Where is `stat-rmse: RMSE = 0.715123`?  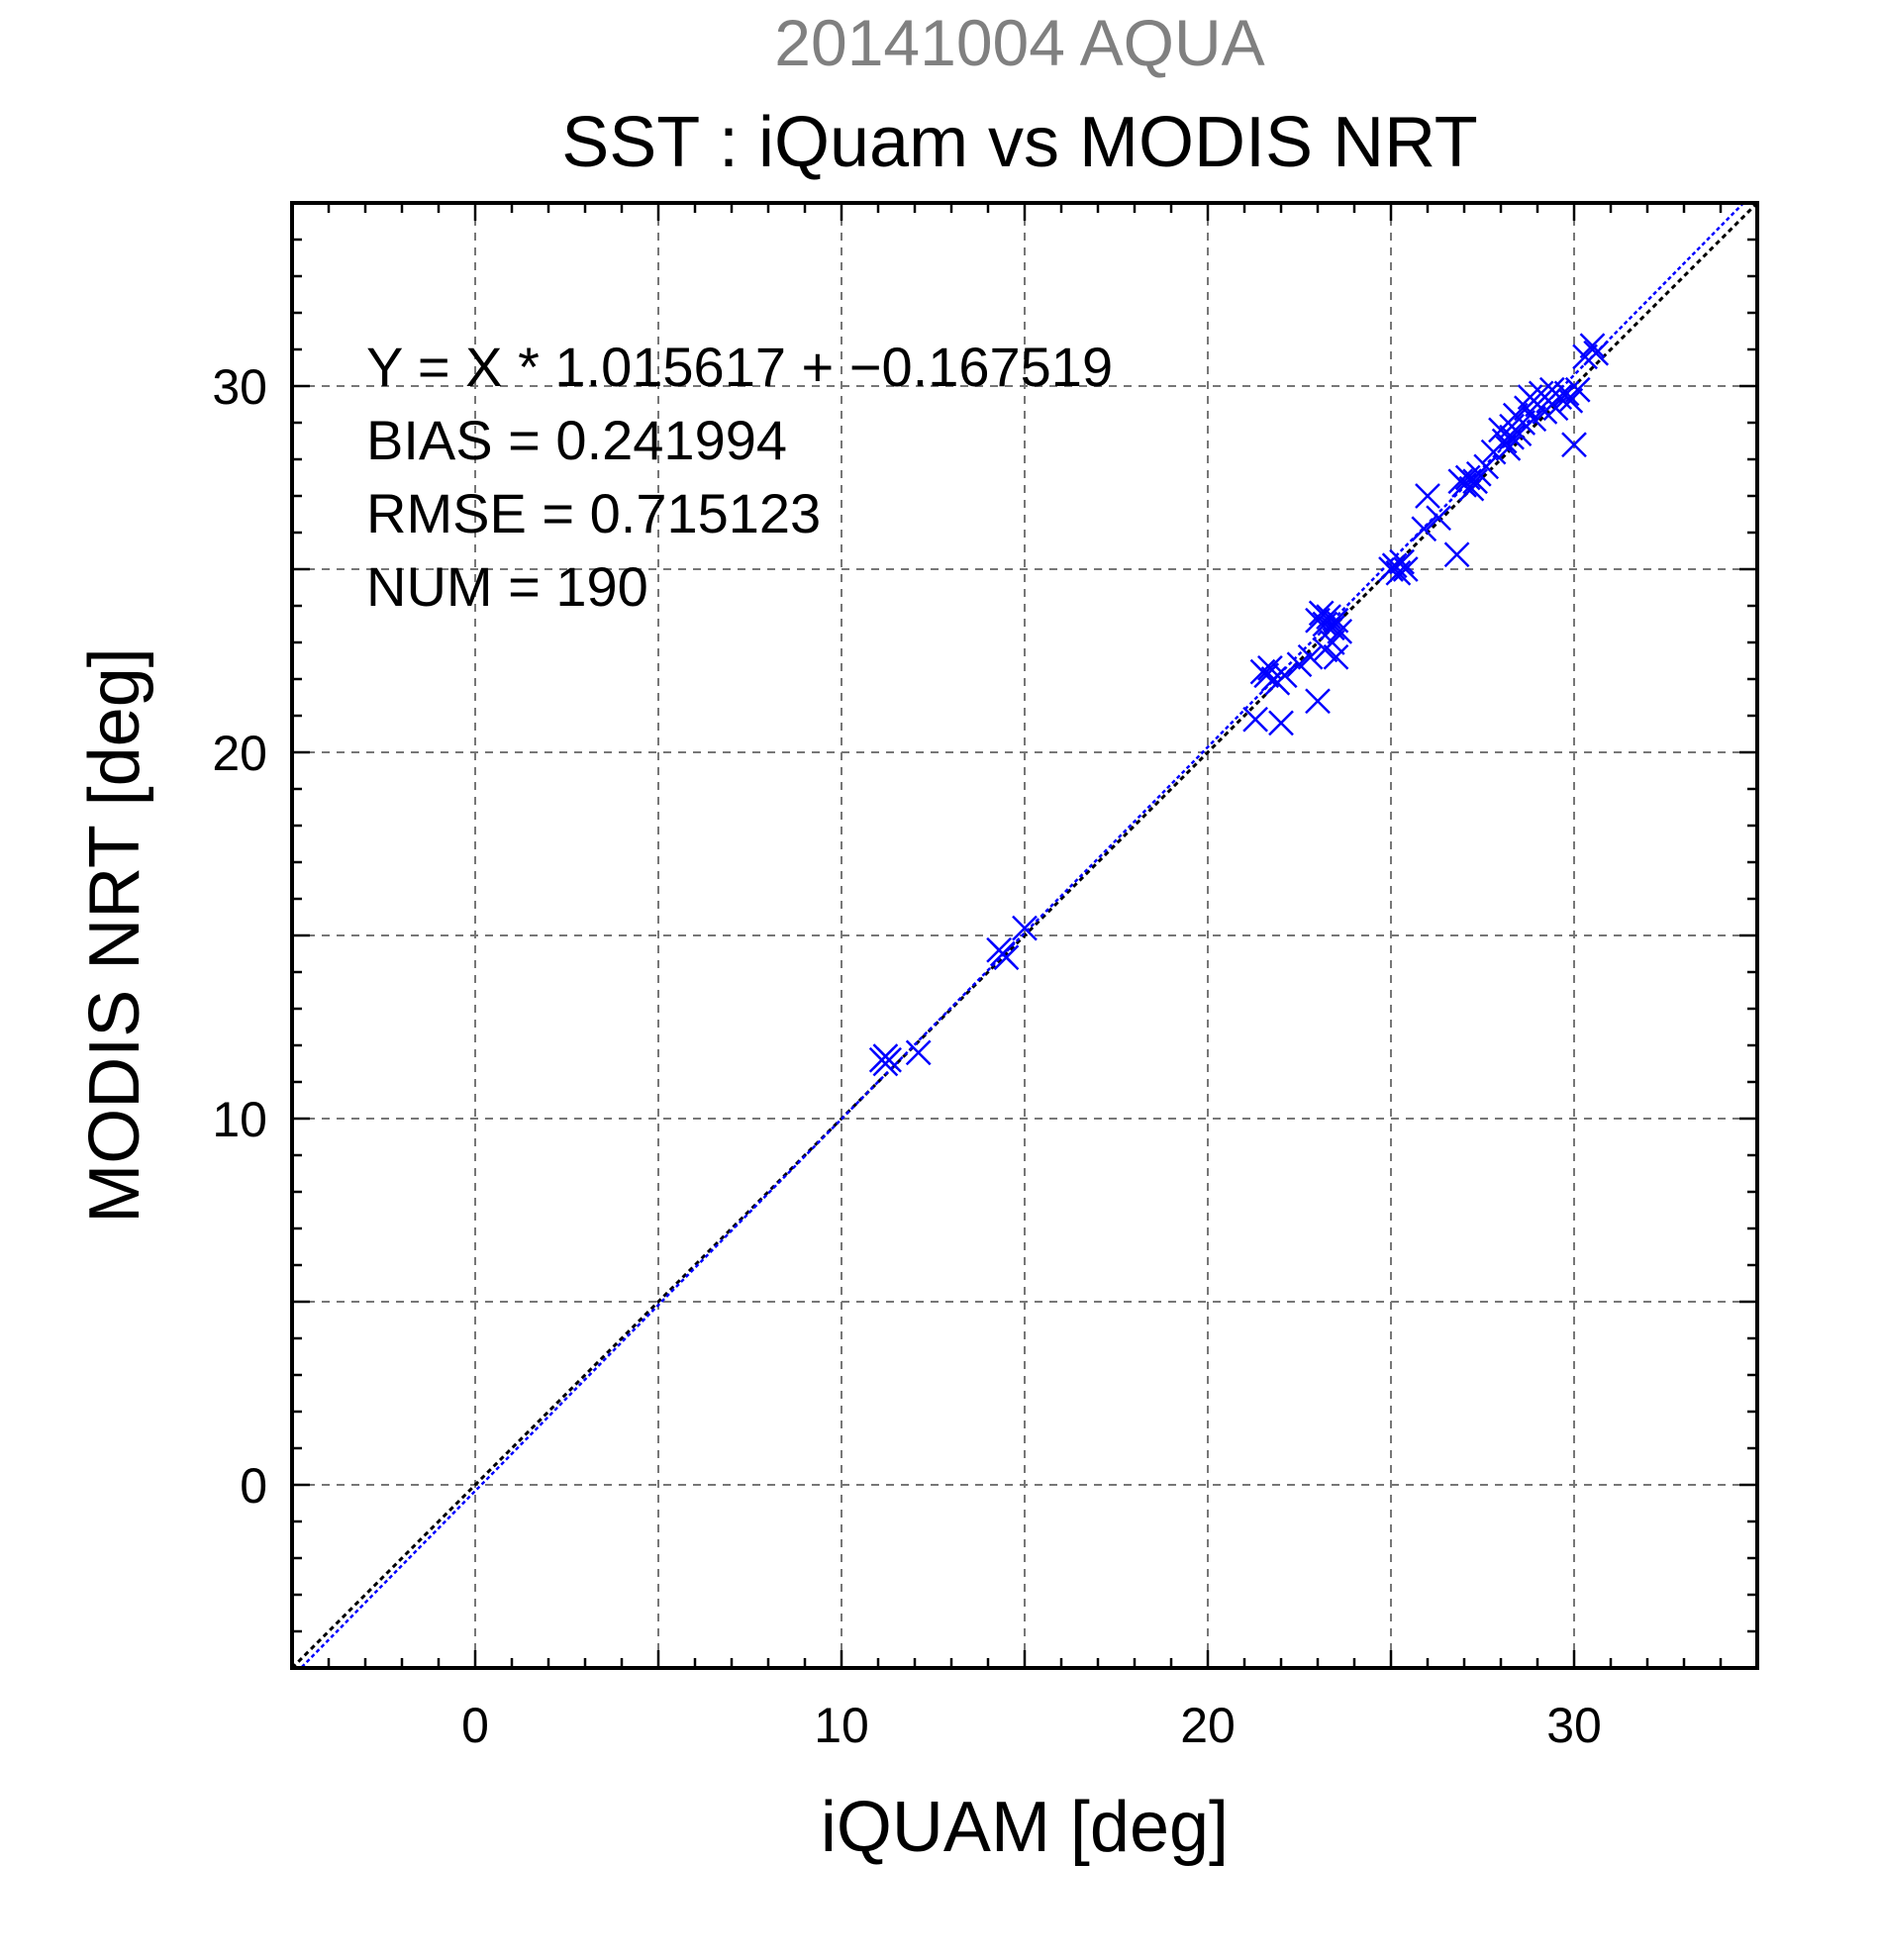 stat-rmse: RMSE = 0.715123 is located at coordinates (593, 513).